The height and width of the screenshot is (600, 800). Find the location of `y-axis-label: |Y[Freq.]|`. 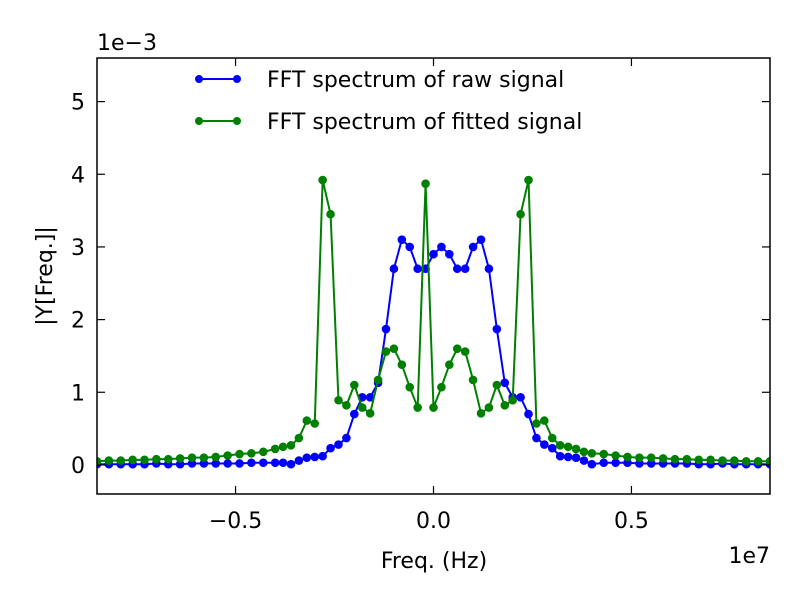

y-axis-label: |Y[Freq.]| is located at coordinates (45, 276).